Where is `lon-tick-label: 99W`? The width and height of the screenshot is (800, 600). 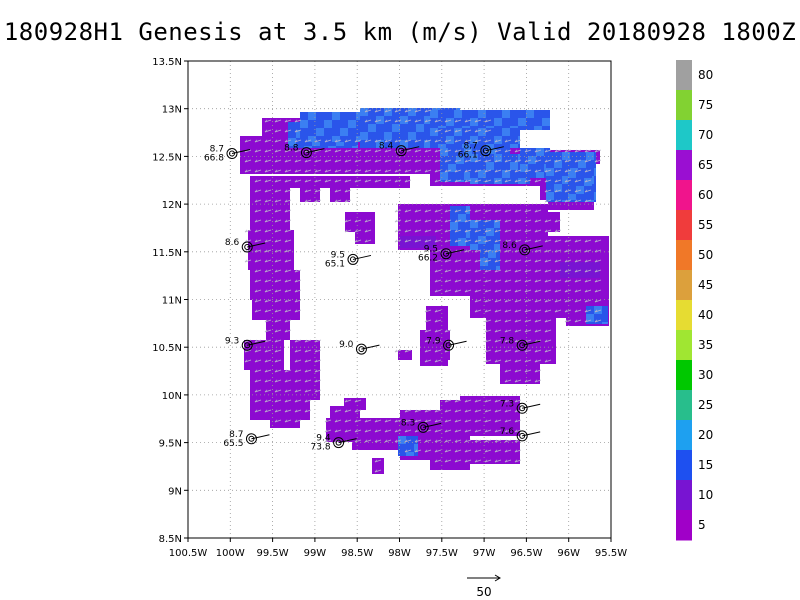 lon-tick-label: 99W is located at coordinates (315, 553).